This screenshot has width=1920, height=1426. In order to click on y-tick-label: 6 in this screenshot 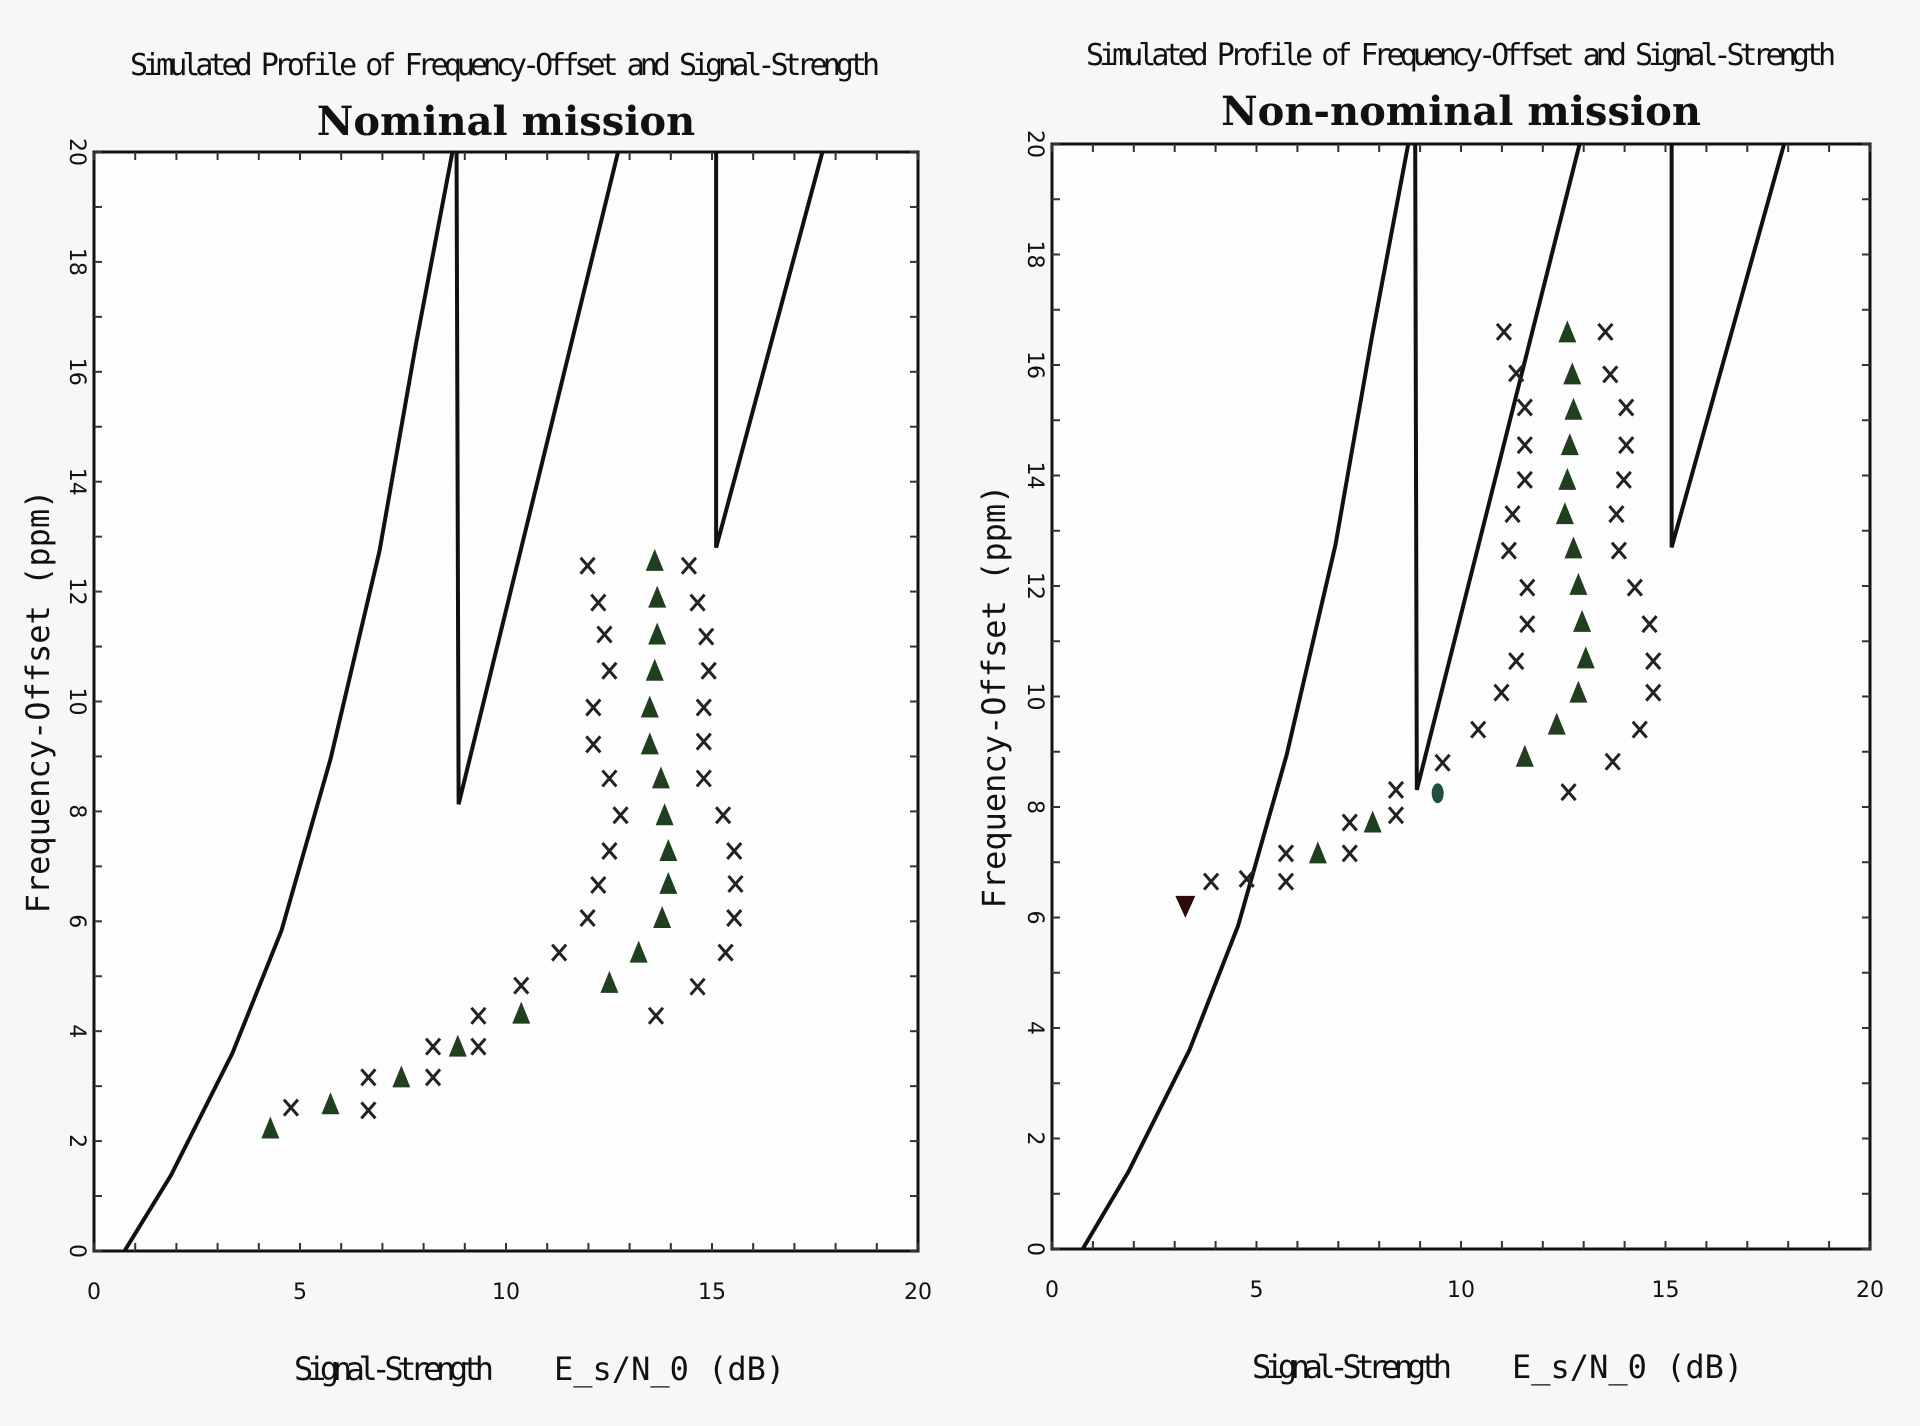, I will do `click(76, 921)`.